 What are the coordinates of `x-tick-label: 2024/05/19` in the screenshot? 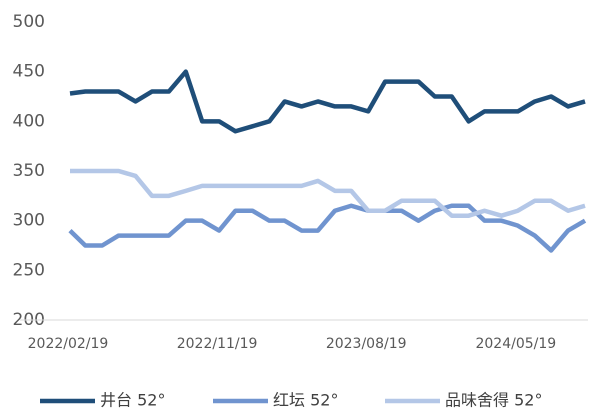 It's located at (515, 344).